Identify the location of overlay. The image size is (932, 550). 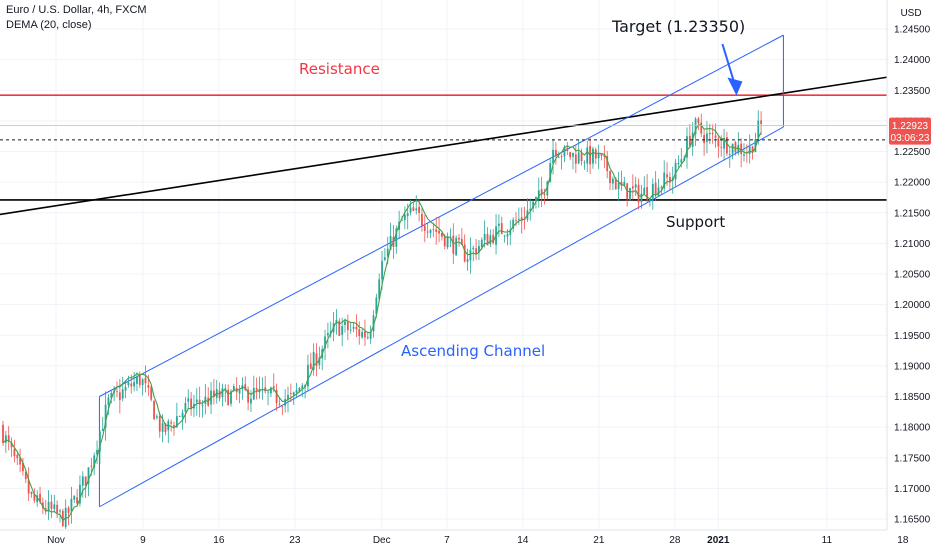
(443, 133).